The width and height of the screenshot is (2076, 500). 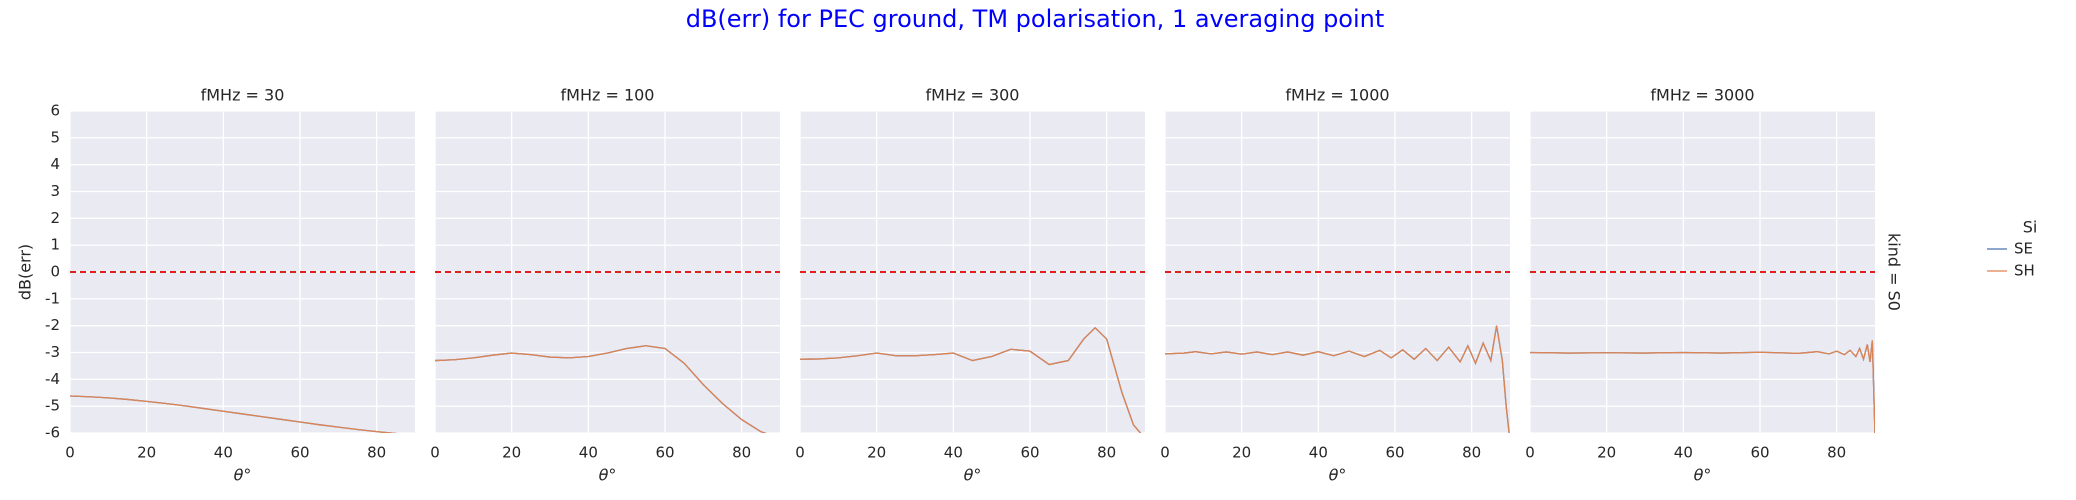 I want to click on y-tick-label: -6, so click(x=52, y=433).